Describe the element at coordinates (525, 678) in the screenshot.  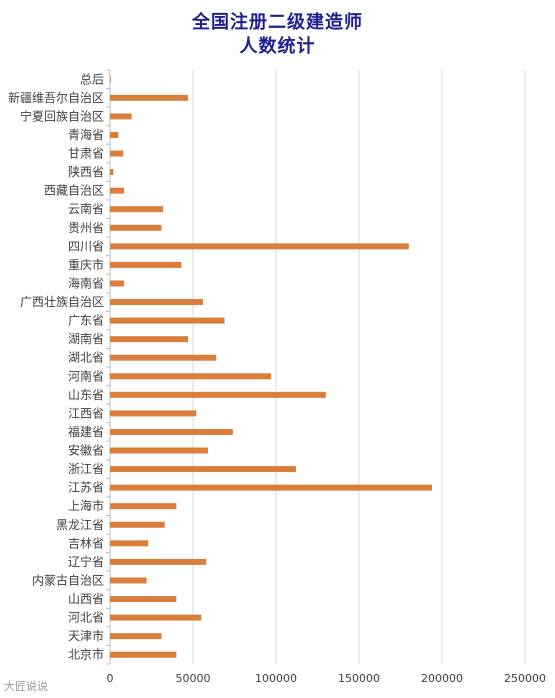
I see `x-tick-label: 250000` at that location.